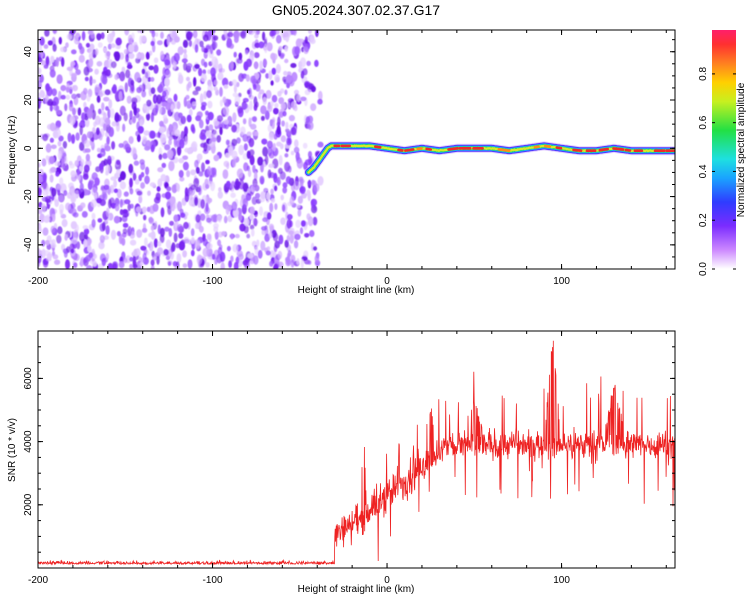  What do you see at coordinates (28, 244) in the screenshot?
I see `spectrogram-y-tick-label: -40` at bounding box center [28, 244].